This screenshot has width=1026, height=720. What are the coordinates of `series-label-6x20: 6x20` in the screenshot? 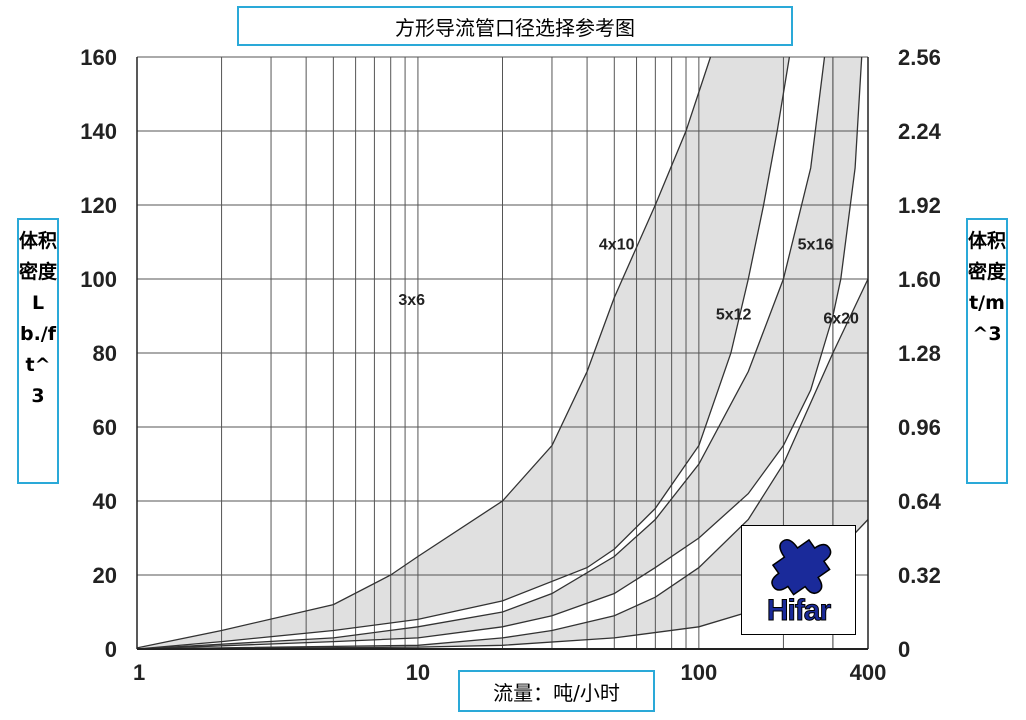 It's located at (841, 318).